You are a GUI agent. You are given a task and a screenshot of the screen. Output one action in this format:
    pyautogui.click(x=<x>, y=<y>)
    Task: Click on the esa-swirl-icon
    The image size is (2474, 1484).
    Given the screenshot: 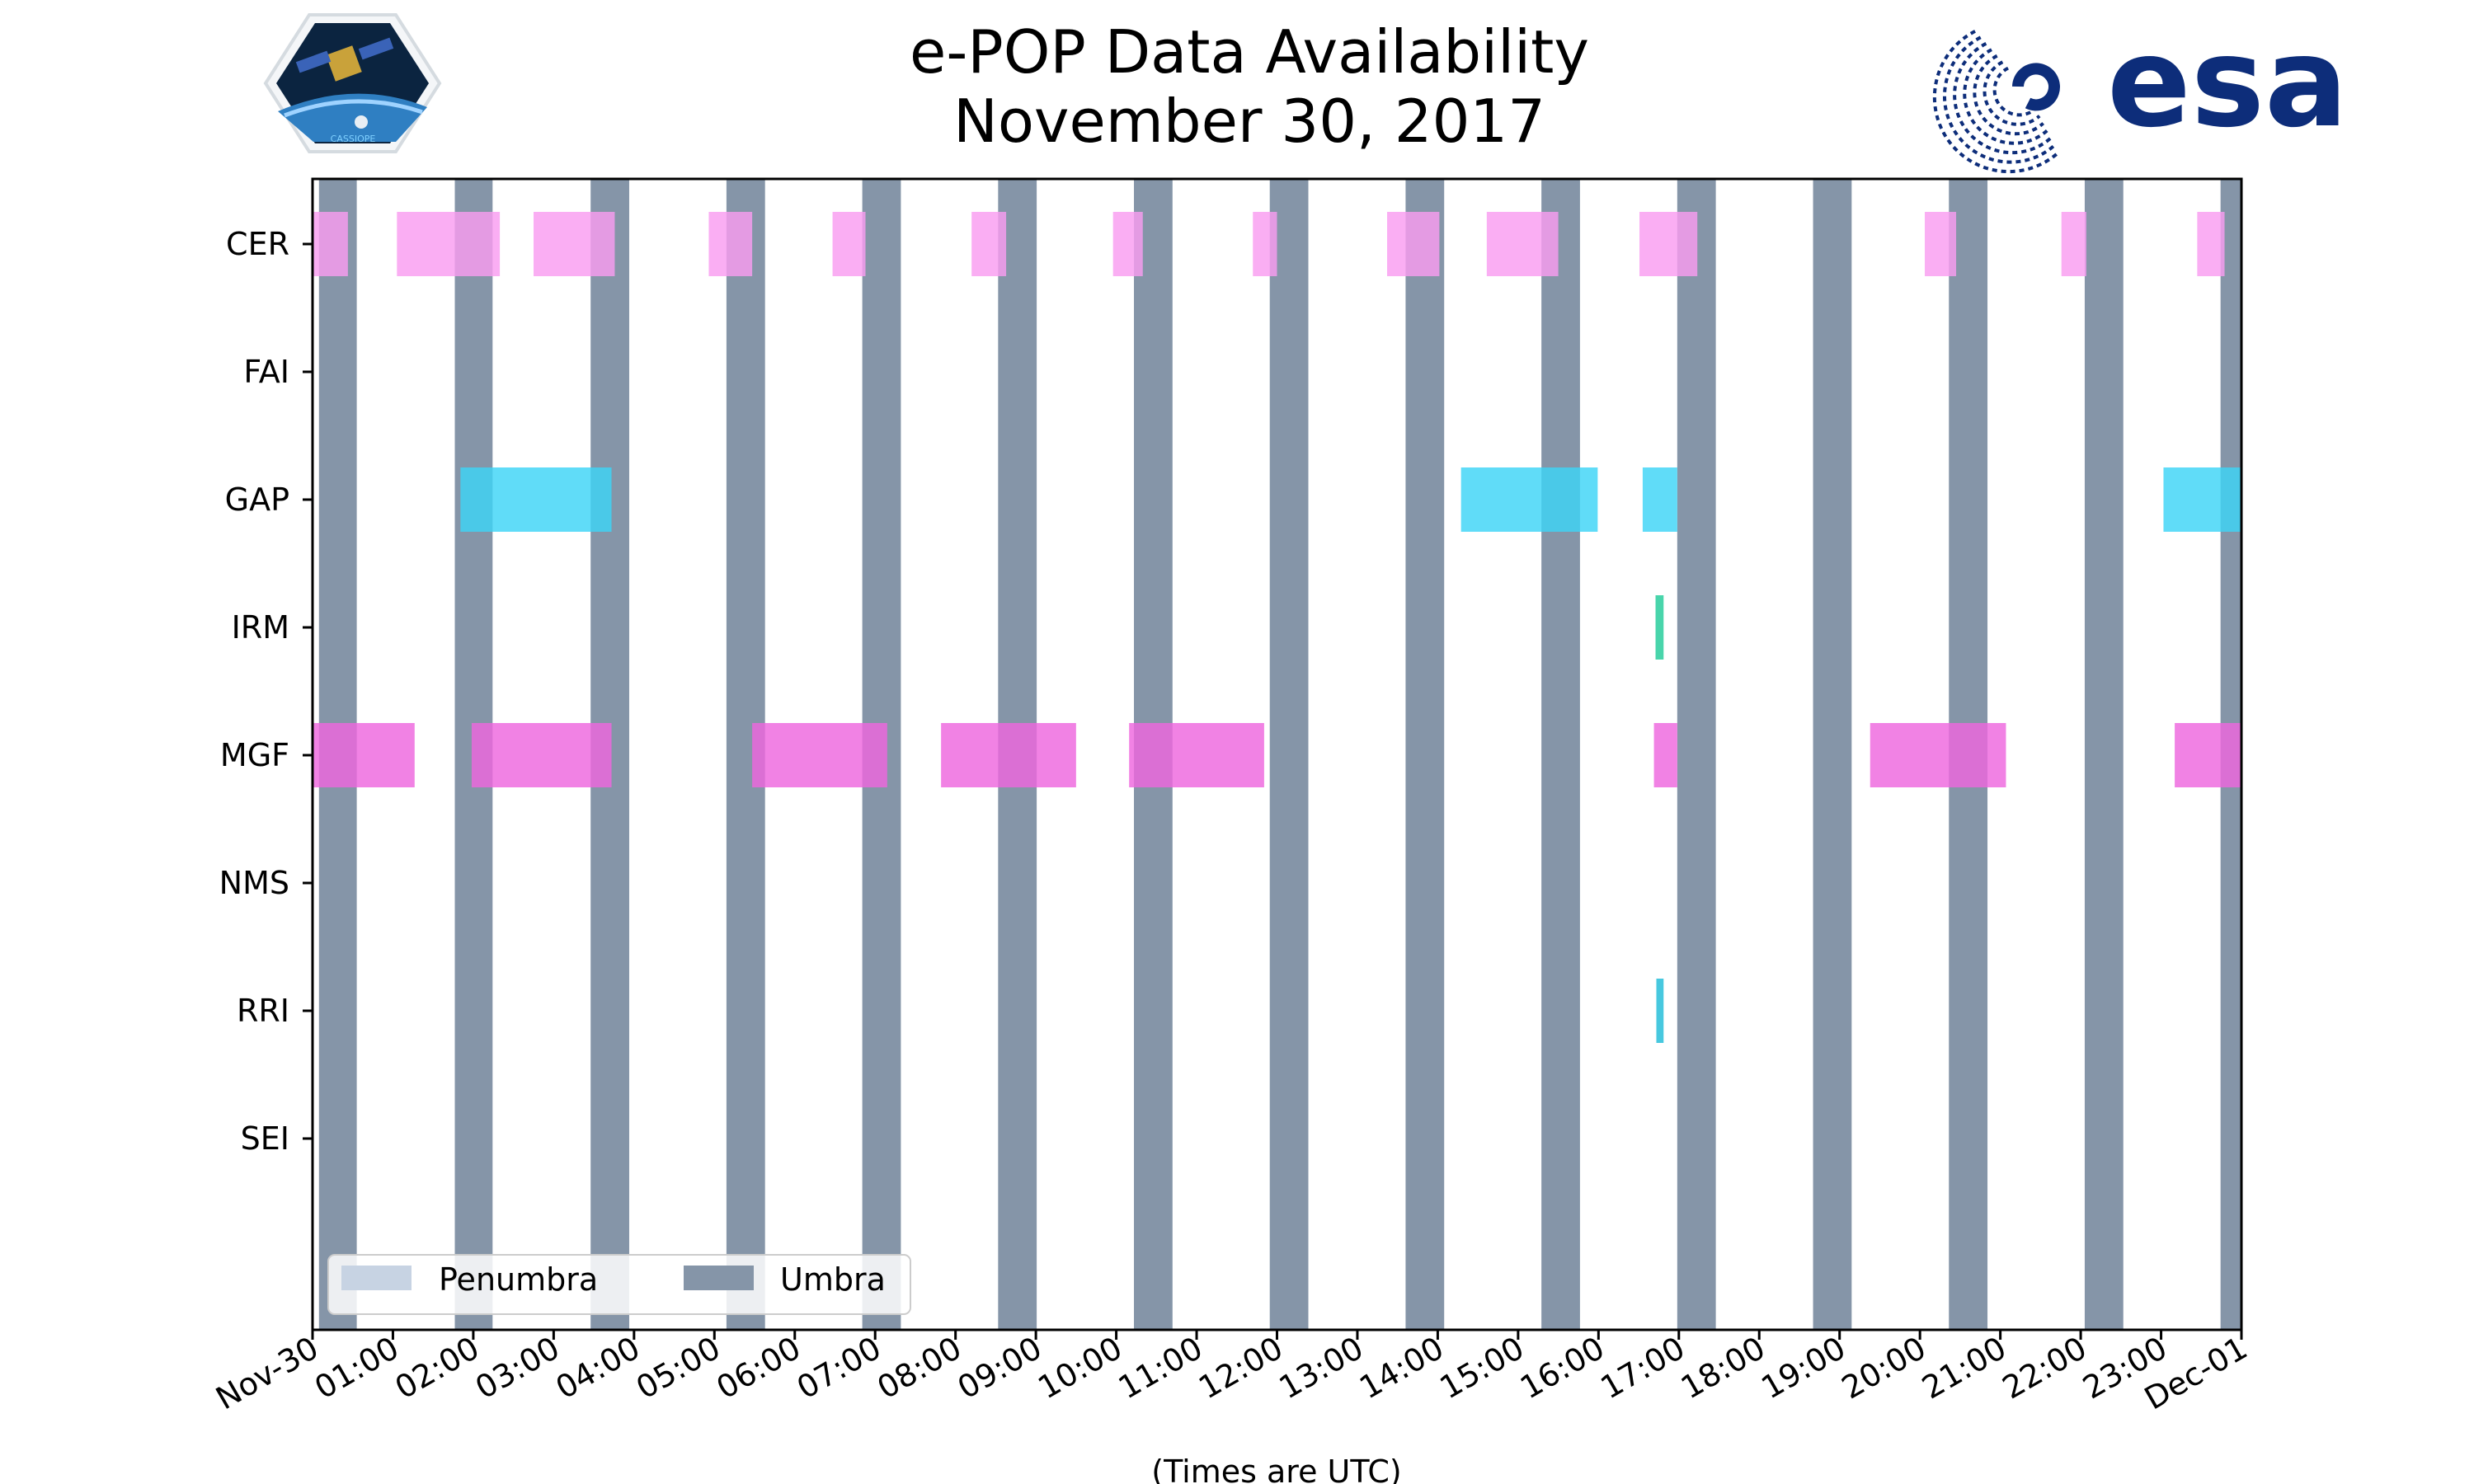 What is the action you would take?
    pyautogui.click(x=1996, y=102)
    